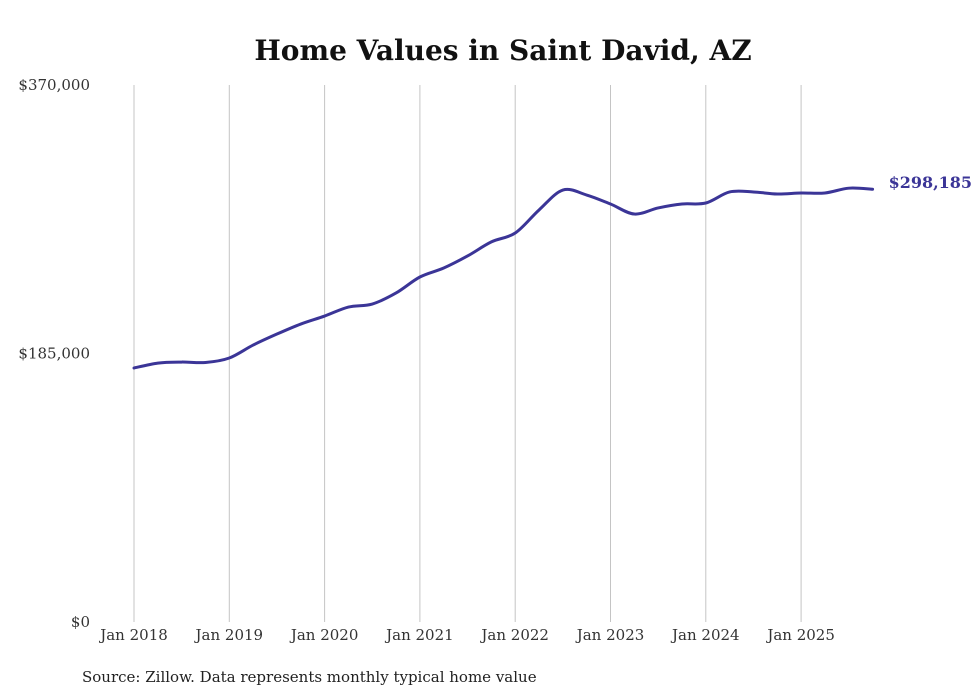 The width and height of the screenshot is (980, 699). Describe the element at coordinates (931, 182) in the screenshot. I see `end-value-label: $298,185` at that location.